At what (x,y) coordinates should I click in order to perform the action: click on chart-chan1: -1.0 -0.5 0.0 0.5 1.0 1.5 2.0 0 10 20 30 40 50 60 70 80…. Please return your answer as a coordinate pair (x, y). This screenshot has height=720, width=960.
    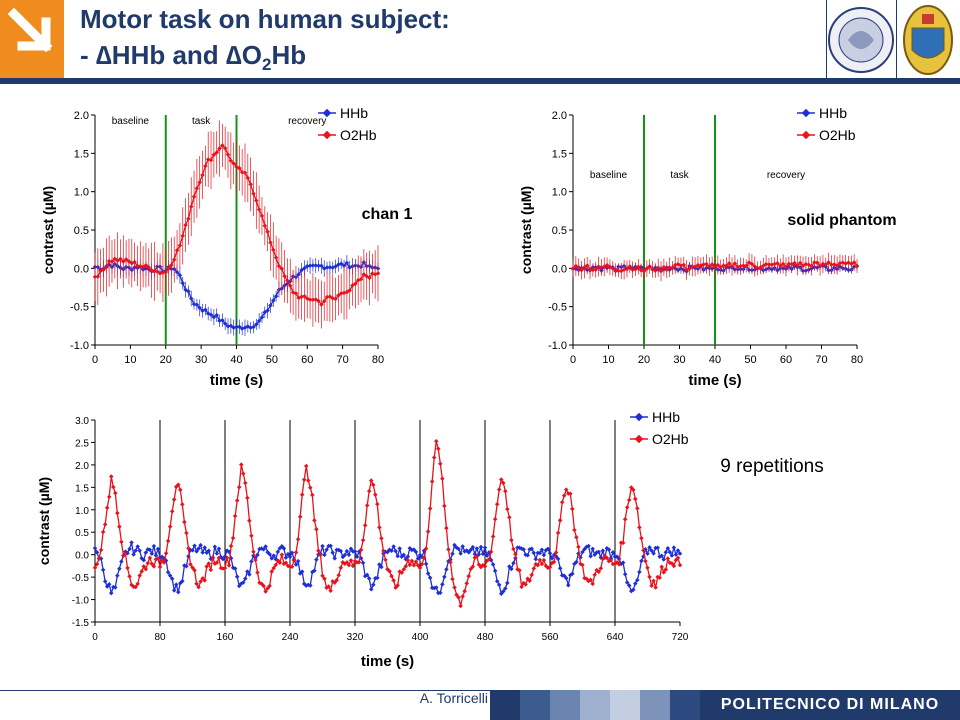
    Looking at the image, I should click on (212, 247).